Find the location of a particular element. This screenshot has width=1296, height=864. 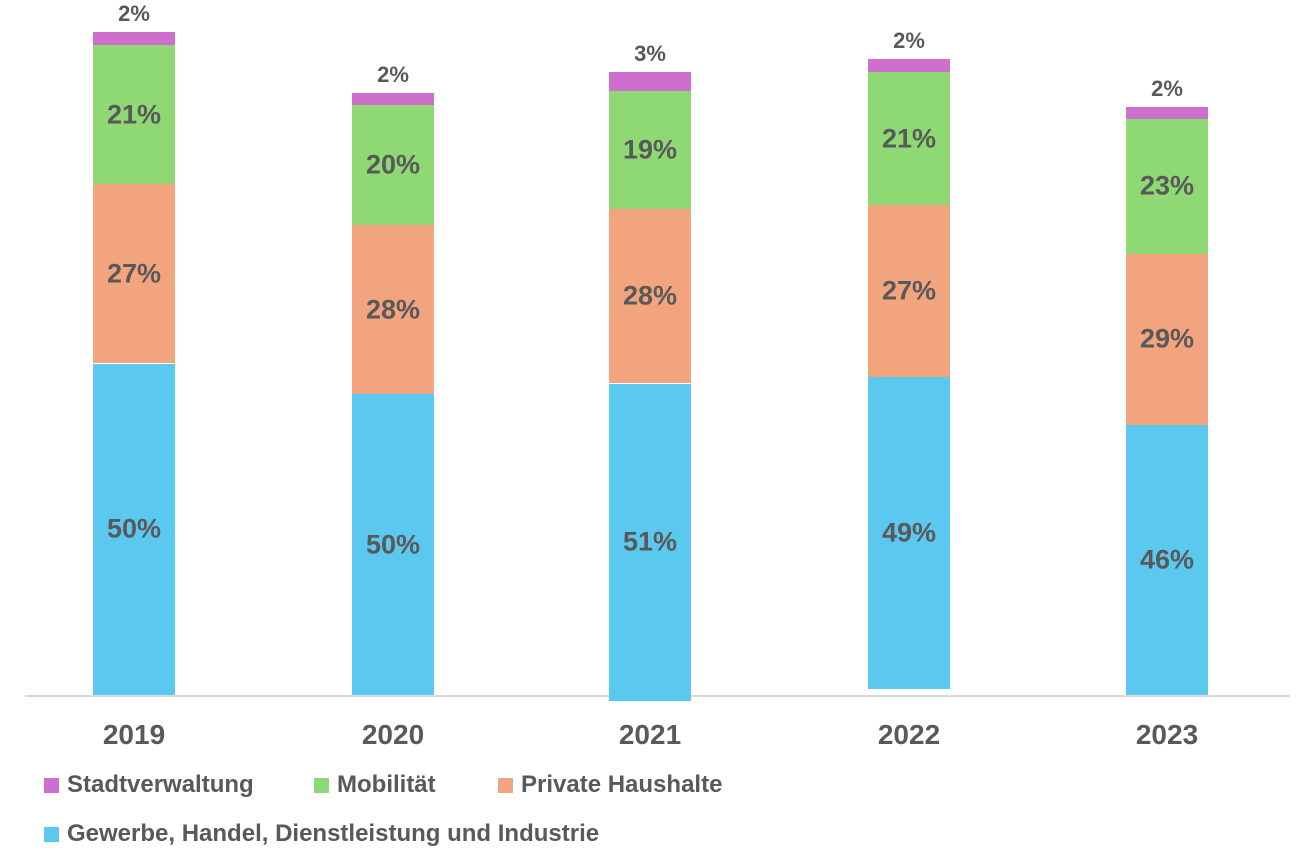

bar-segment-private-haushalte-2021 is located at coordinates (650, 296).